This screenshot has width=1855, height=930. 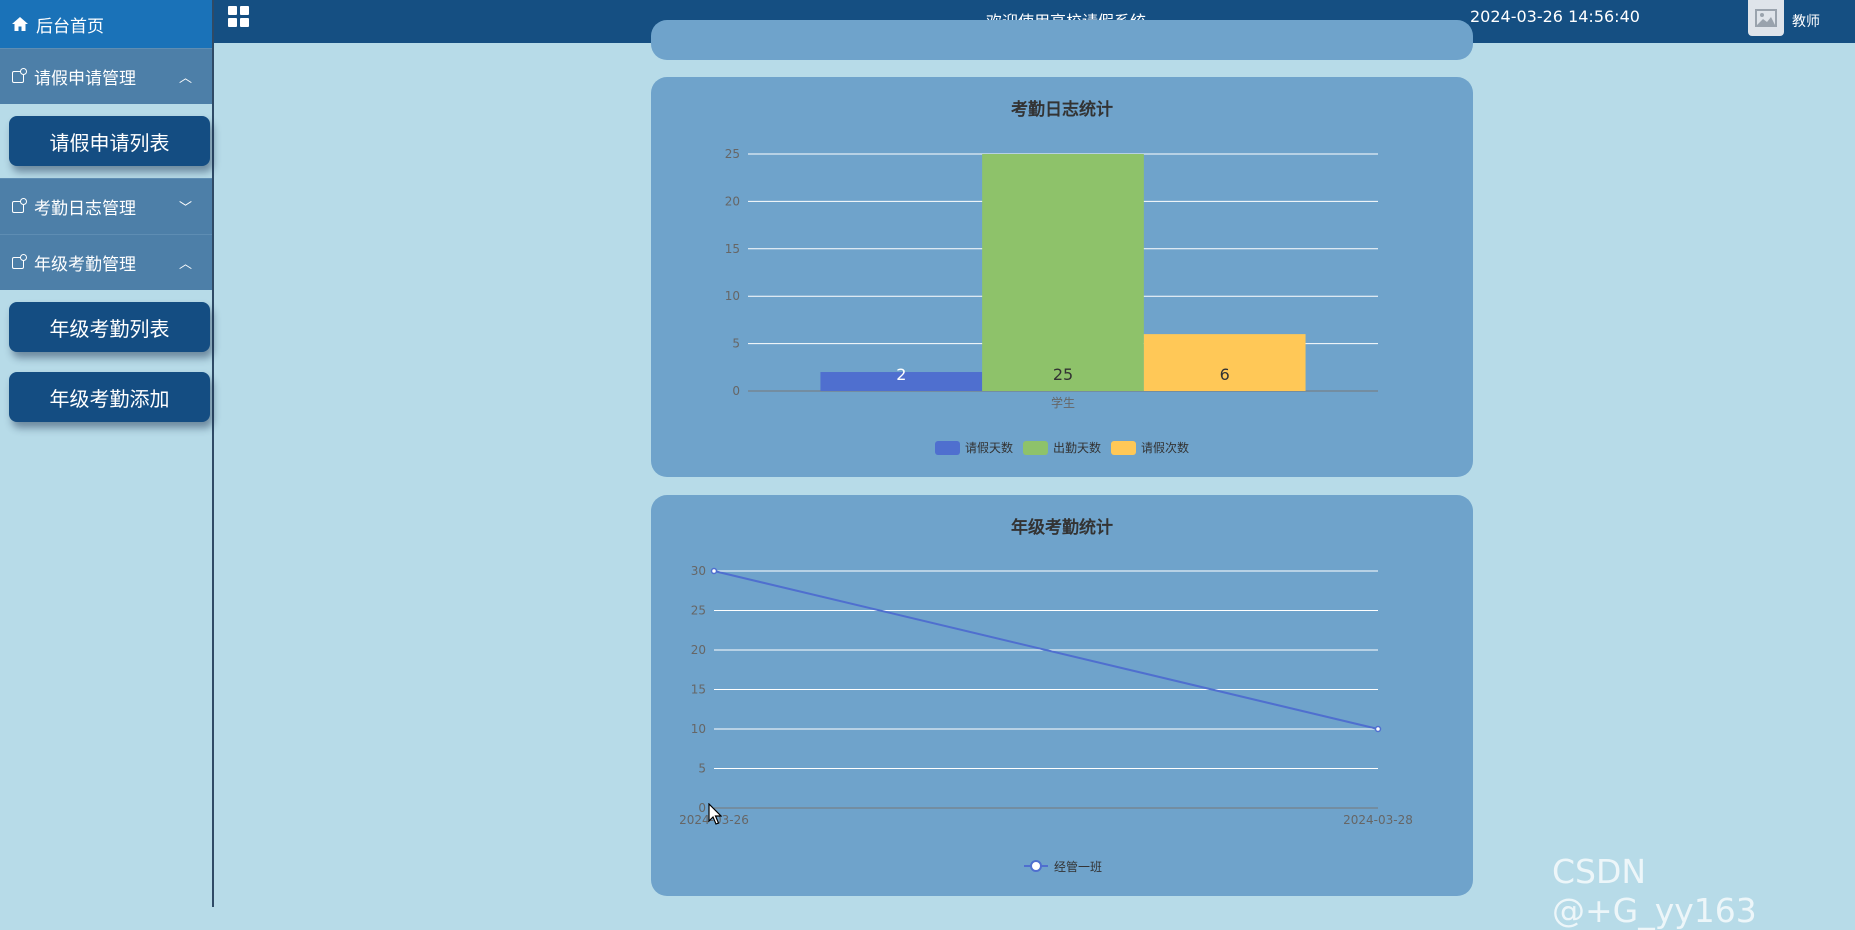 I want to click on home-icon, so click(x=20, y=24).